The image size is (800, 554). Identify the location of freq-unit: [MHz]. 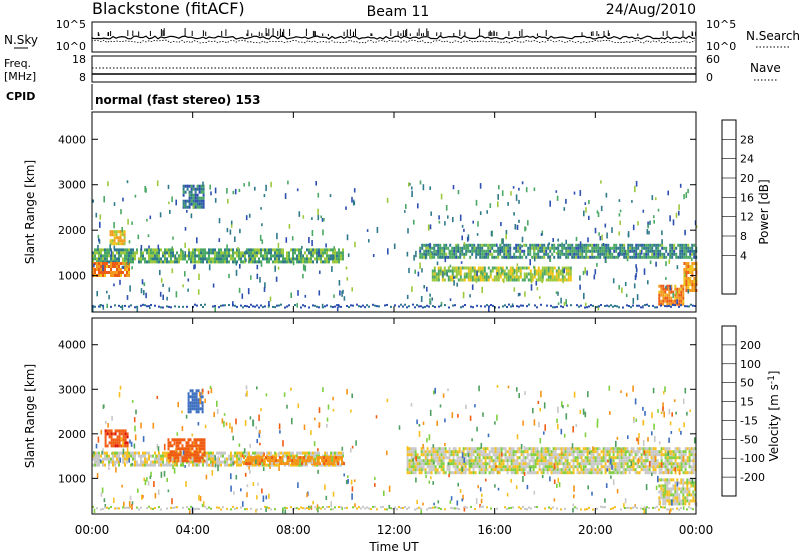
(20, 76).